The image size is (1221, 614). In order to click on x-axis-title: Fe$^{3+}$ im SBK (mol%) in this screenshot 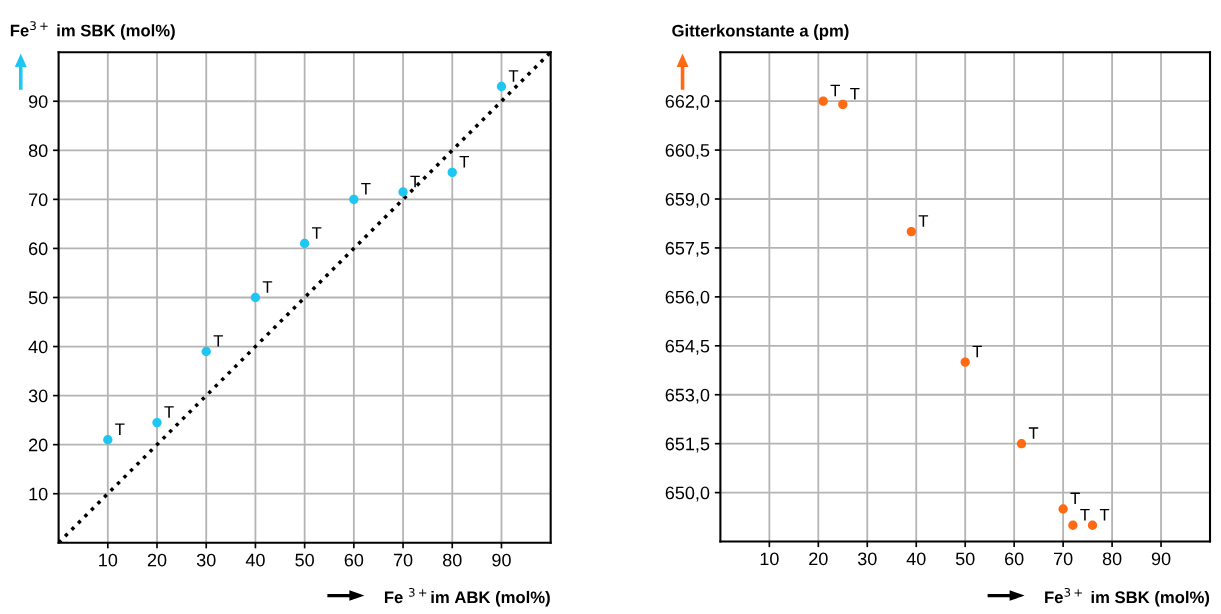, I will do `click(1127, 597)`.